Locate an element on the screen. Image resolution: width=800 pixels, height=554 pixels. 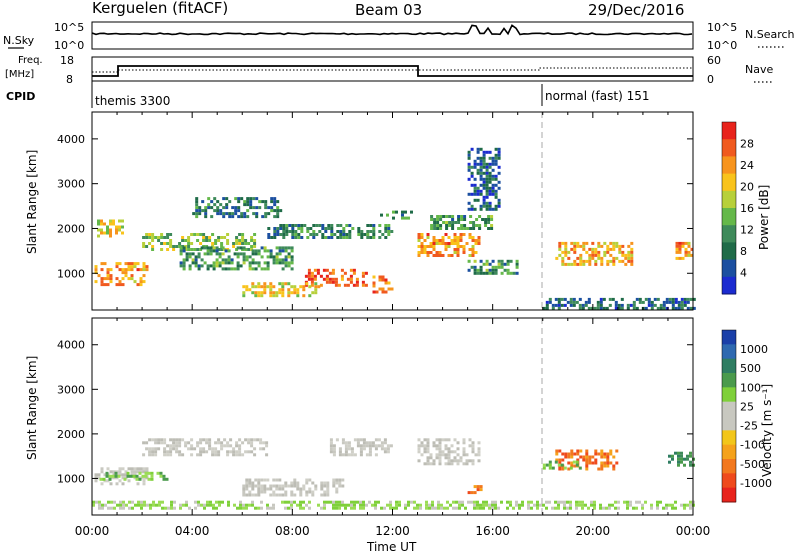
freq-unit: [MHz] is located at coordinates (19, 74).